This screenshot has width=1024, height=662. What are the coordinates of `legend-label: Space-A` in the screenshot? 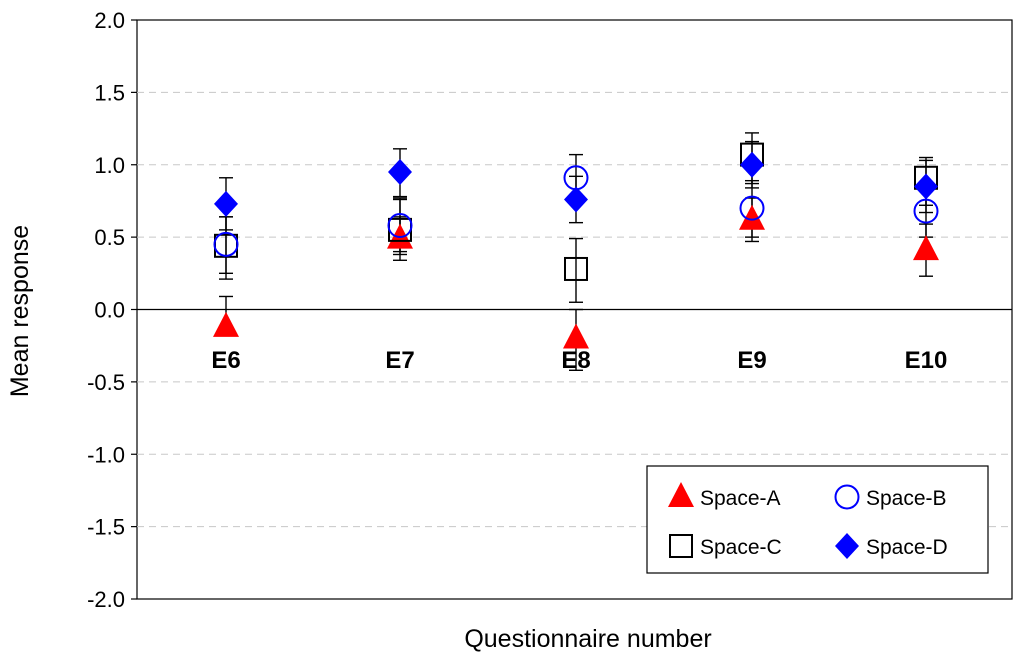 It's located at (740, 498).